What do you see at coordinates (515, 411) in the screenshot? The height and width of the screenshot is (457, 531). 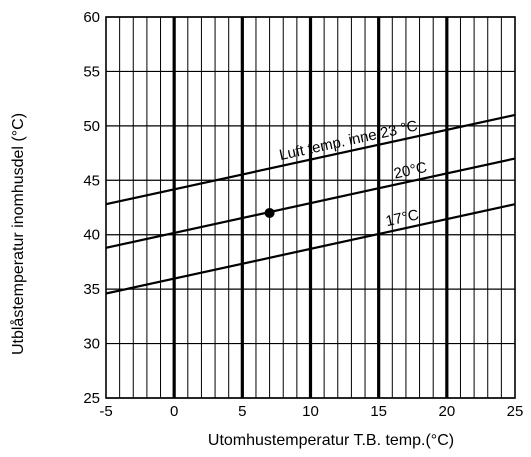 I see `x-tick-label: 25` at bounding box center [515, 411].